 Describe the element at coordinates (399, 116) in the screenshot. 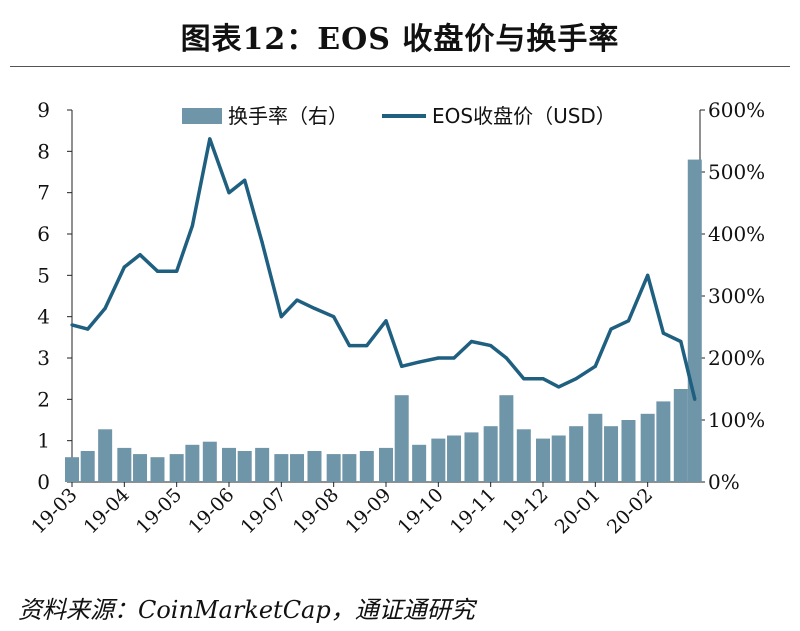

I see `legend: 换手率（右） EOS收盘价（USD）` at that location.